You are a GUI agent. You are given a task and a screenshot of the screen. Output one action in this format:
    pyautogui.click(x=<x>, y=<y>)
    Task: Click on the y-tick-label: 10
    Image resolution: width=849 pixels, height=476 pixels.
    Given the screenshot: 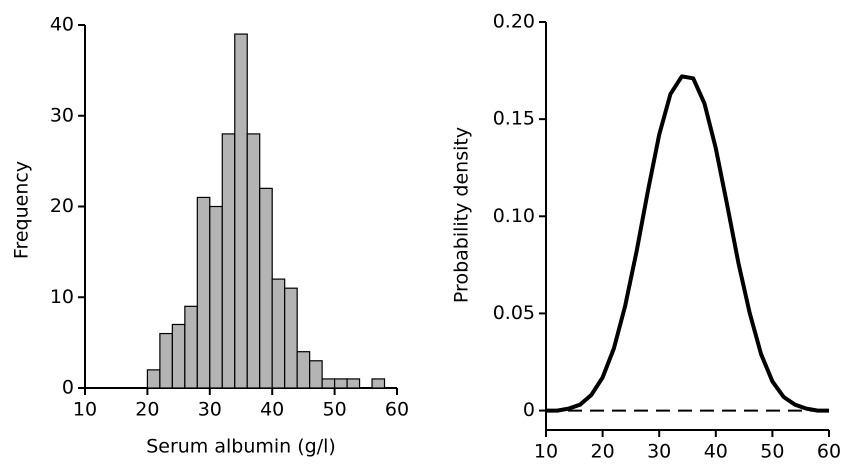 What is the action you would take?
    pyautogui.click(x=62, y=297)
    